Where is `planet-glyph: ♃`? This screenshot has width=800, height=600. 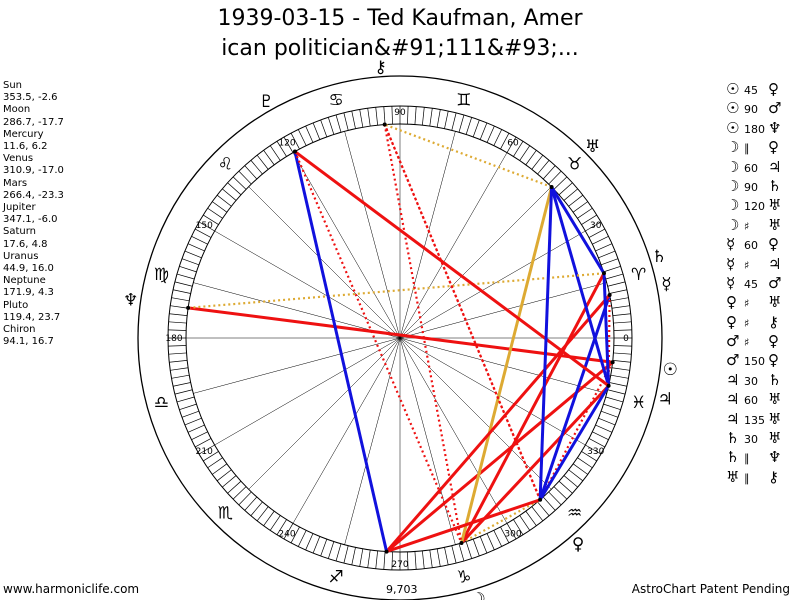
planet-glyph: ♃ is located at coordinates (665, 400).